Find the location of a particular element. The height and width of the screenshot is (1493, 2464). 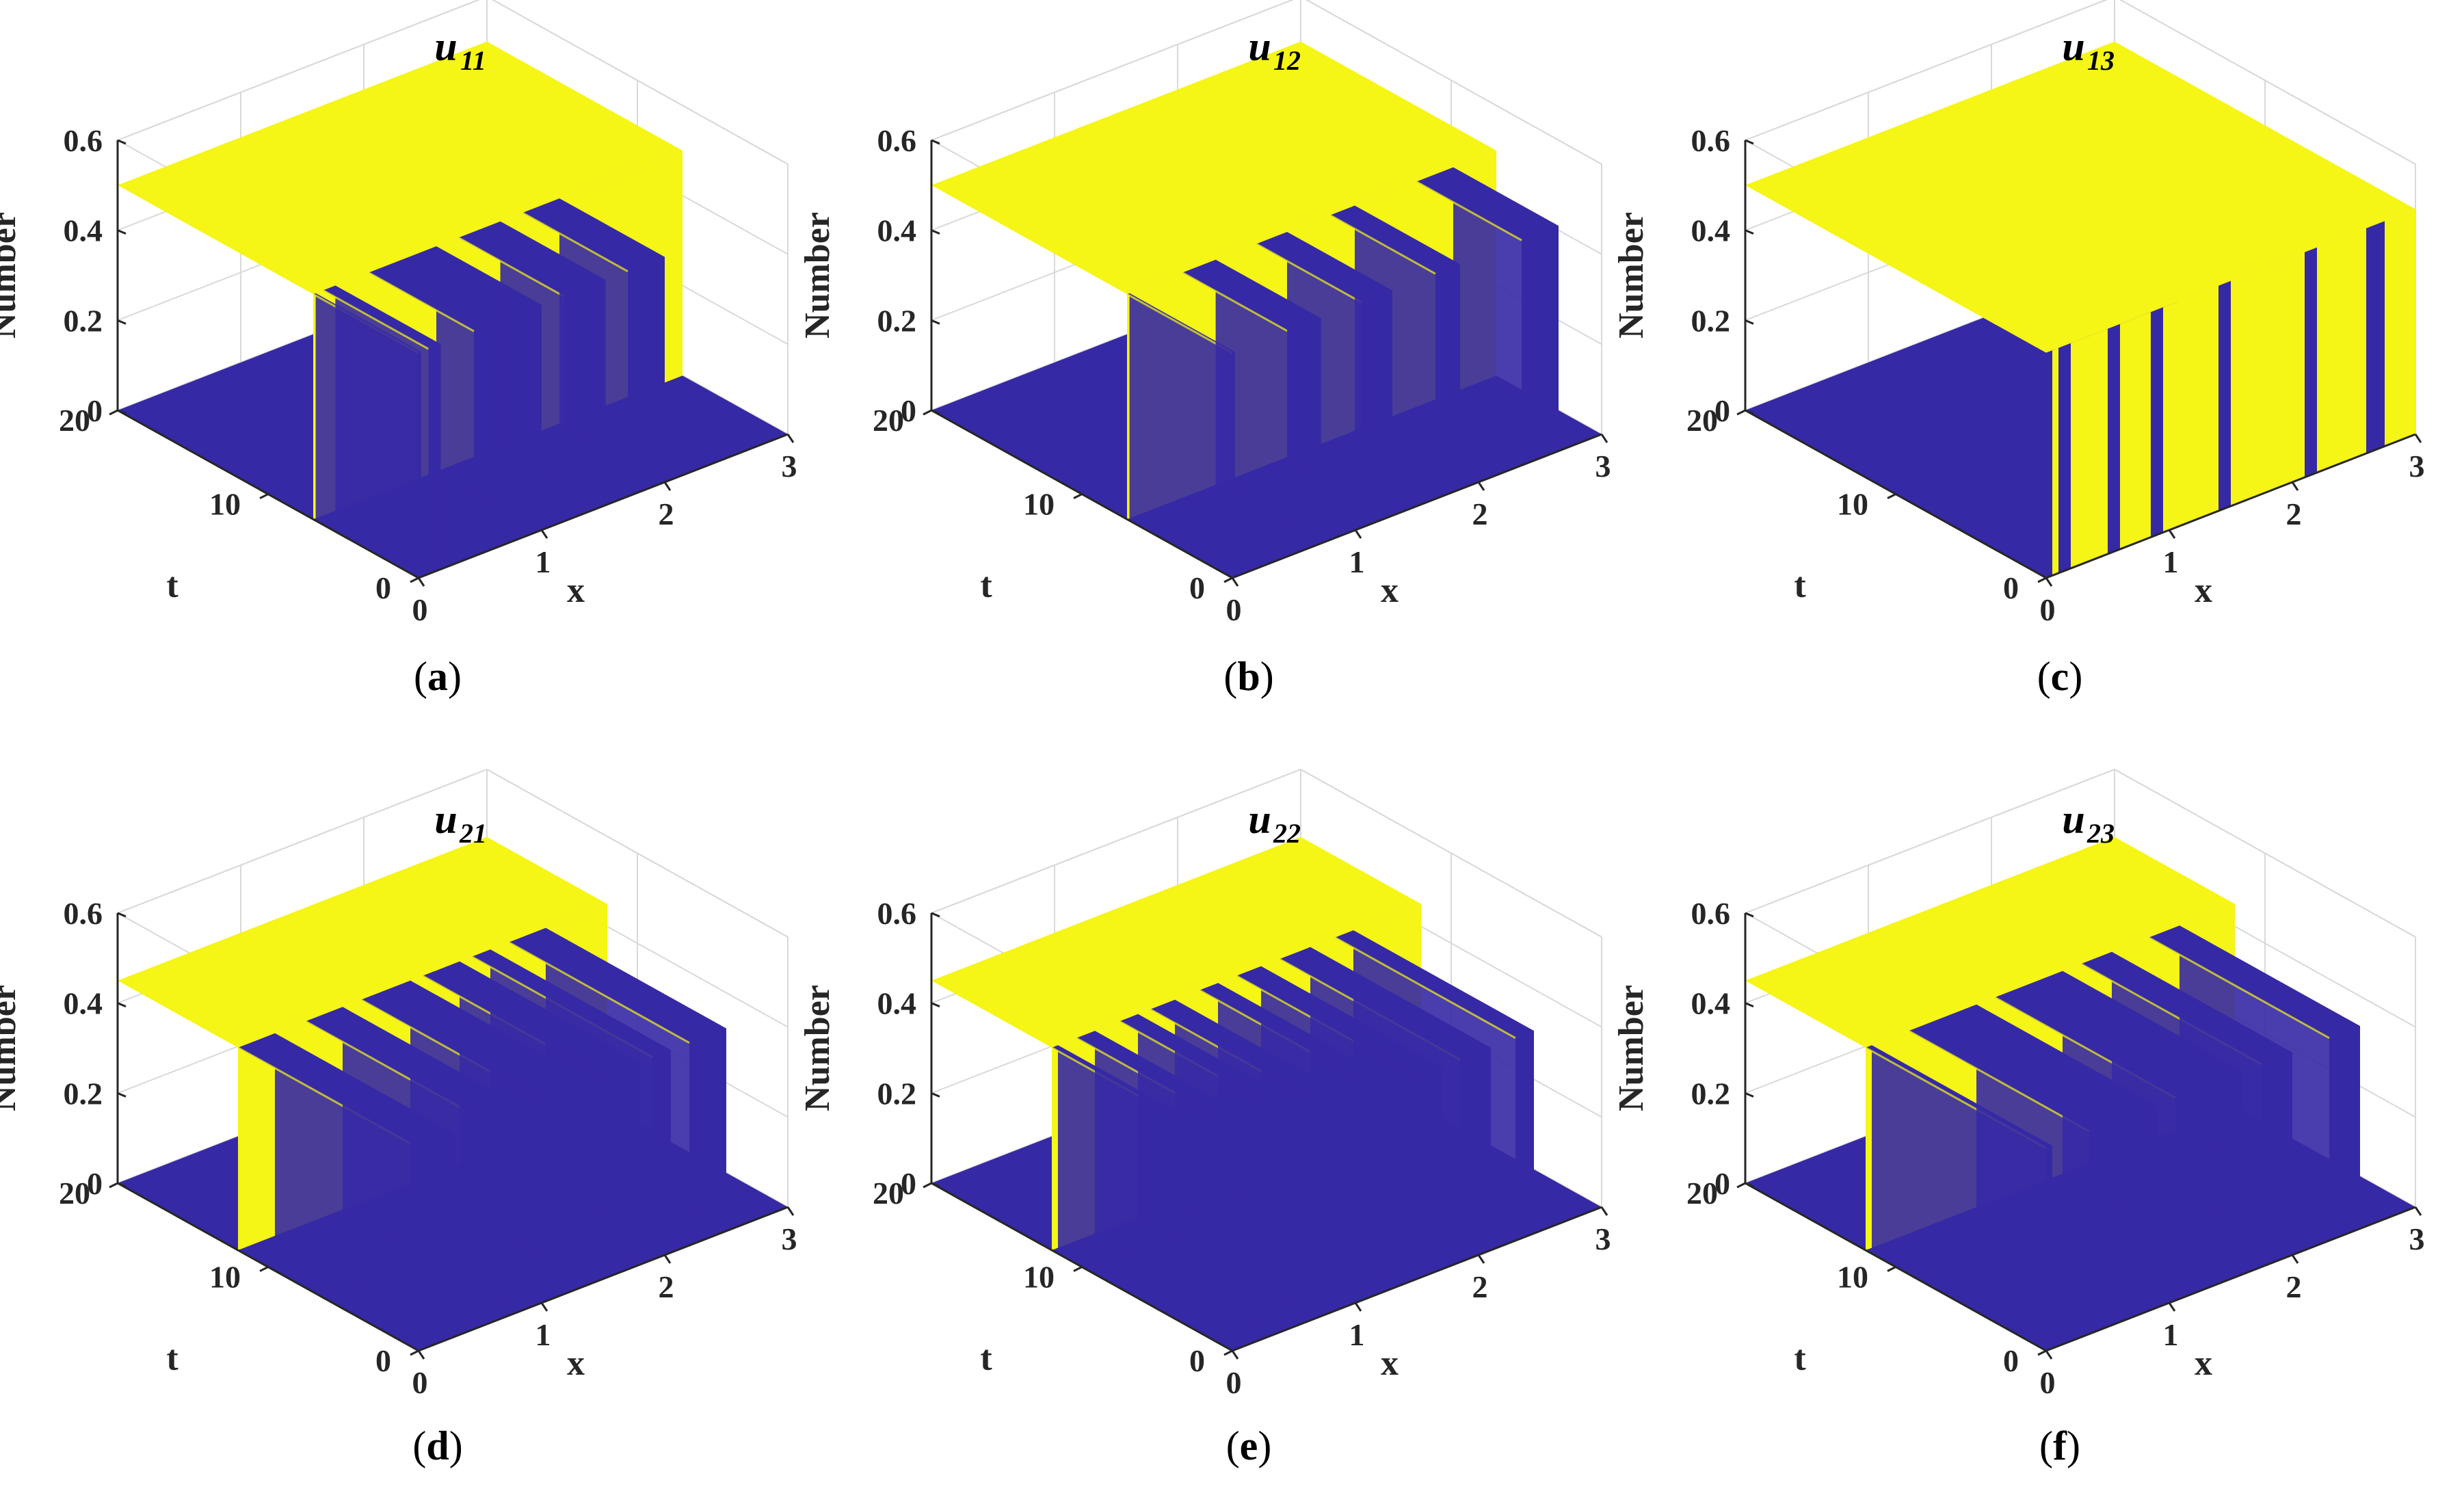

title-subscript: 23 is located at coordinates (2101, 834).